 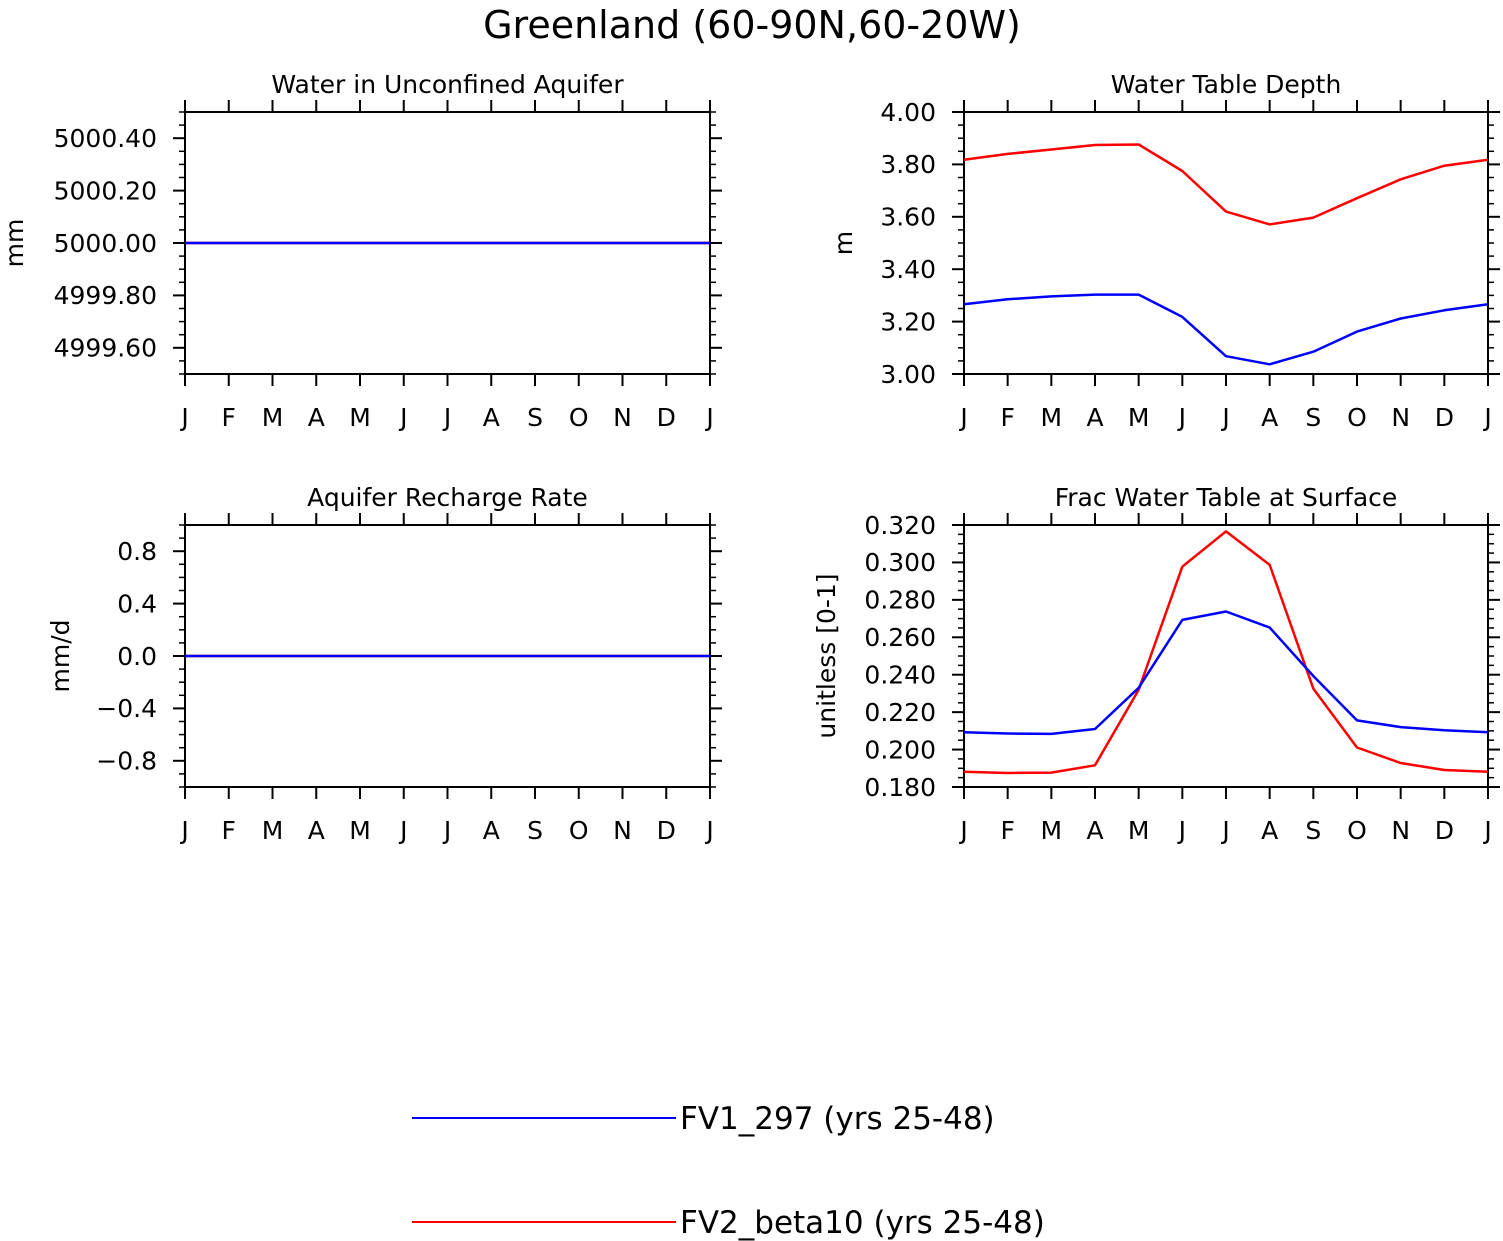 What do you see at coordinates (908, 321) in the screenshot?
I see `y-tick-label: 3.20` at bounding box center [908, 321].